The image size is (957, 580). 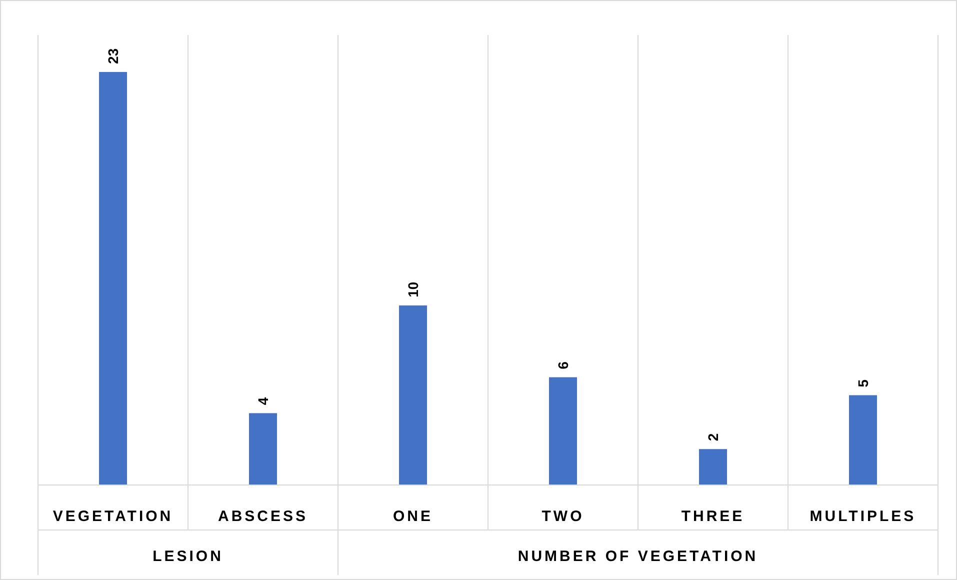 What do you see at coordinates (713, 437) in the screenshot?
I see `data-label: 2` at bounding box center [713, 437].